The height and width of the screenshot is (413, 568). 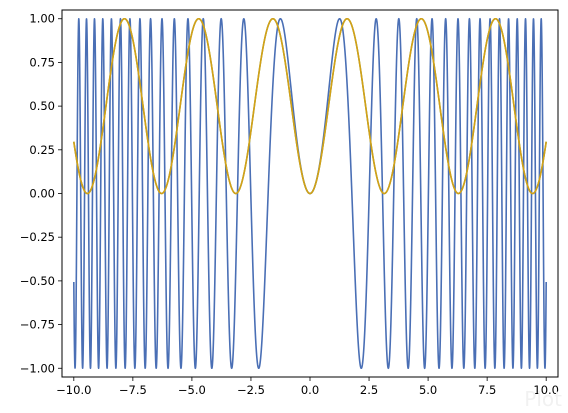 I want to click on x-tick-label: −10.0, so click(x=73, y=390).